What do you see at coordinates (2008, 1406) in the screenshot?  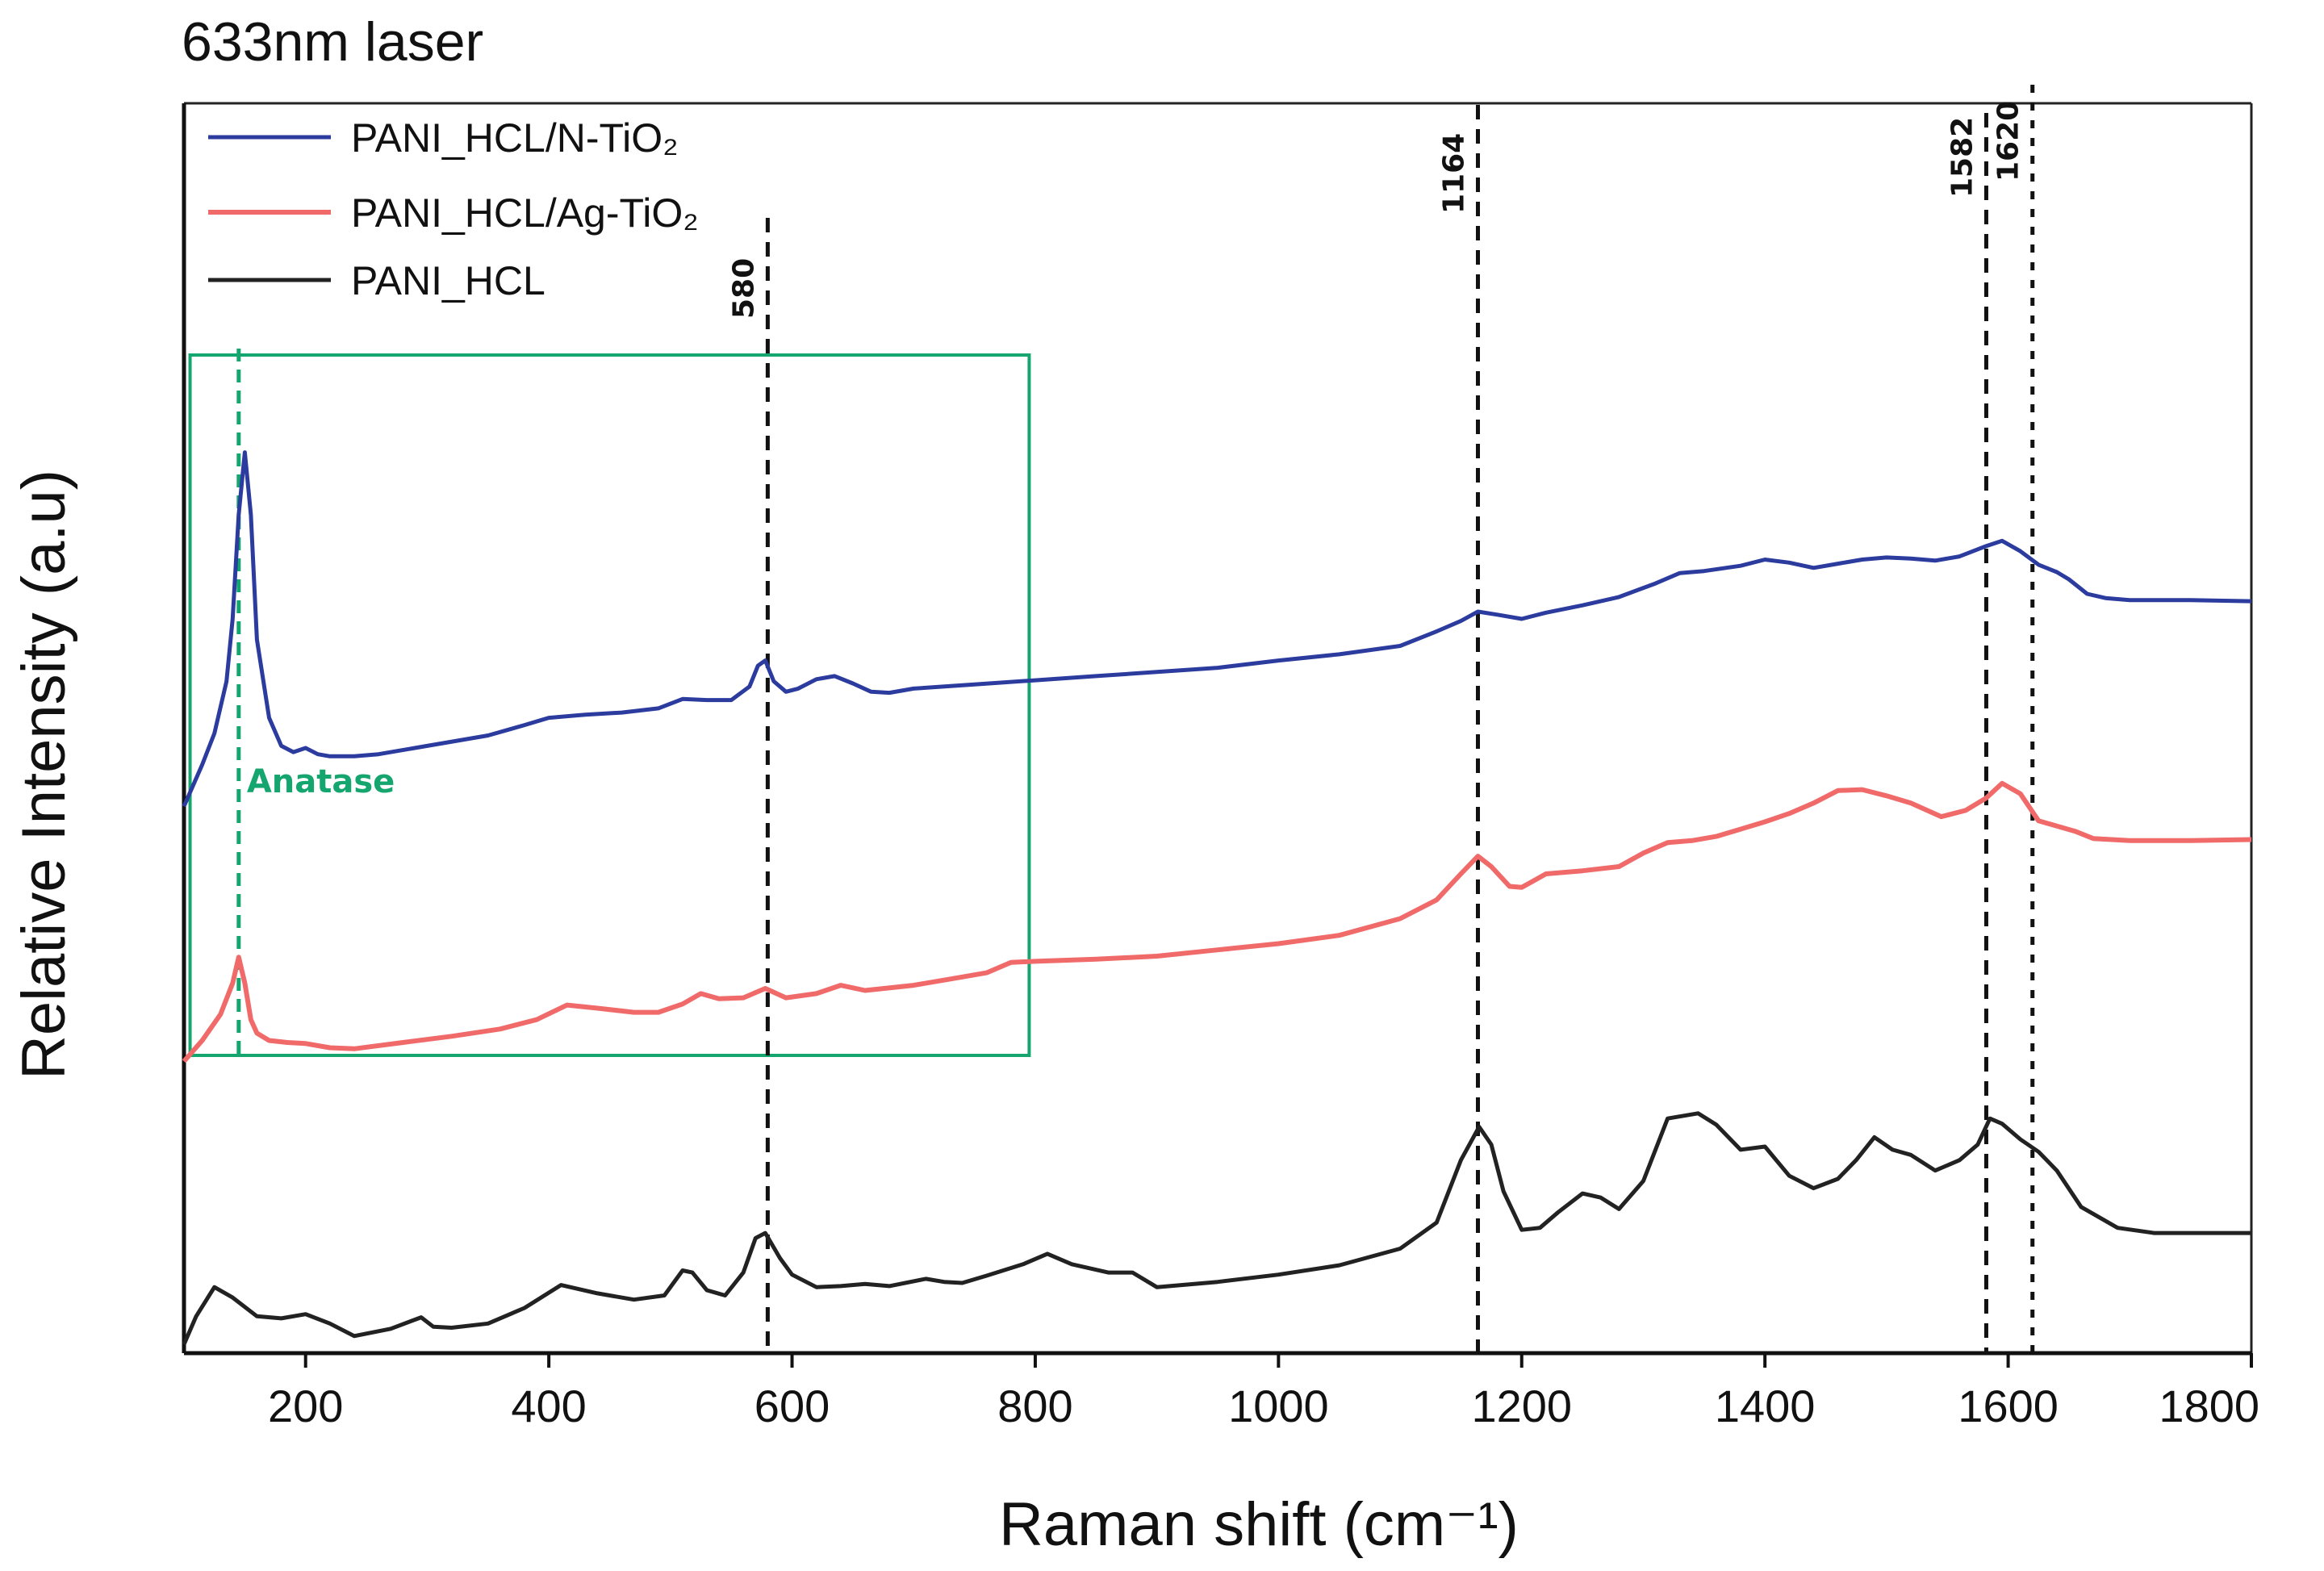 I see `x-tick-label-1600: 1600` at bounding box center [2008, 1406].